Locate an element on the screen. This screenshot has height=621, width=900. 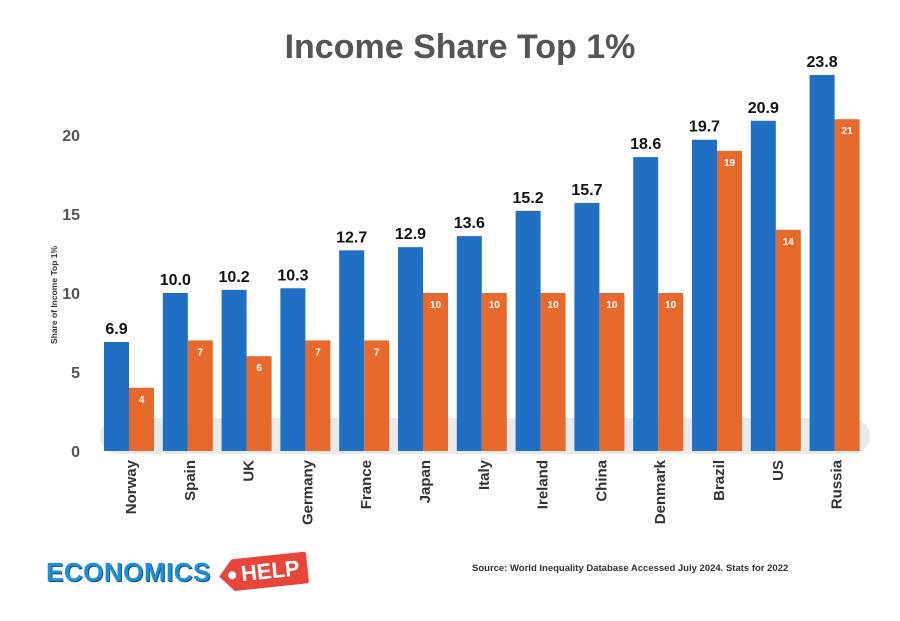
bar-label-orange: 6 is located at coordinates (259, 368).